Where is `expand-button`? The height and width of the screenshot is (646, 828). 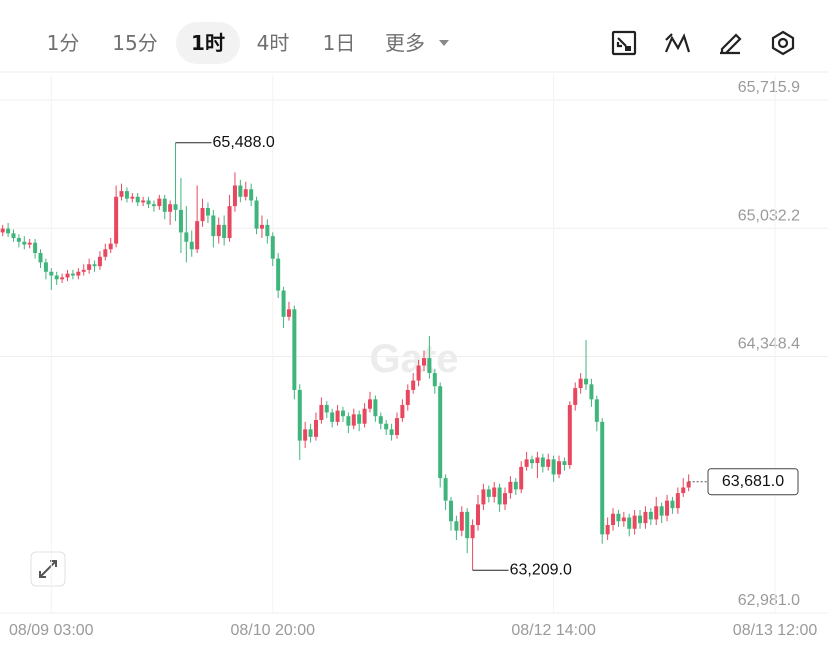
expand-button is located at coordinates (48, 569).